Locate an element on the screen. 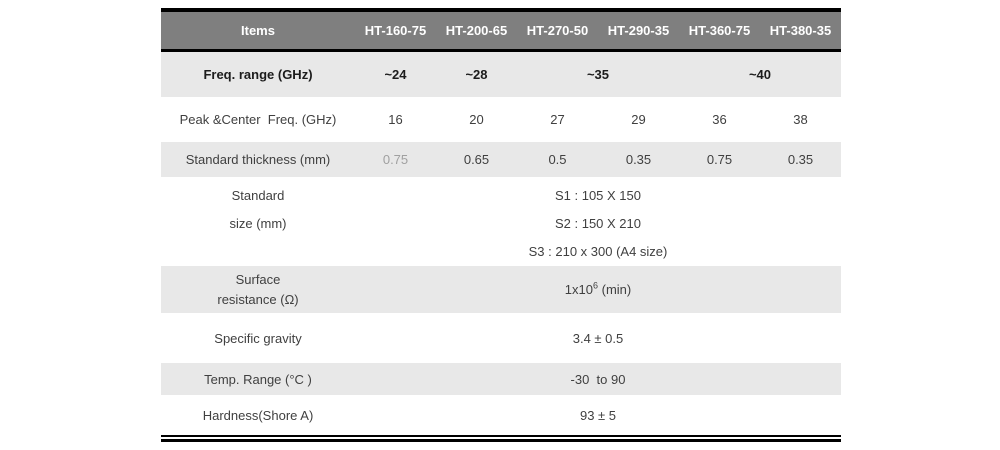  cell-freq-range-2: ~28 is located at coordinates (476, 73).